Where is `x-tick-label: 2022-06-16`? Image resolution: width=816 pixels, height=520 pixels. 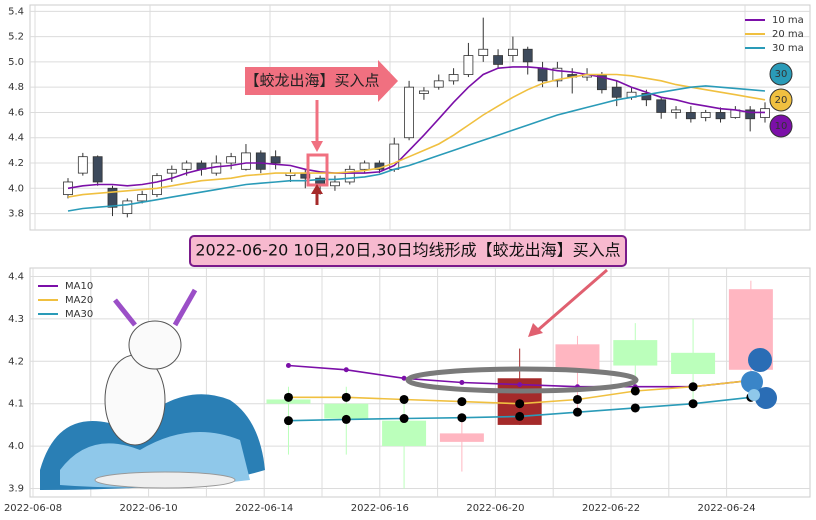 x-tick-label: 2022-06-16 is located at coordinates (380, 508).